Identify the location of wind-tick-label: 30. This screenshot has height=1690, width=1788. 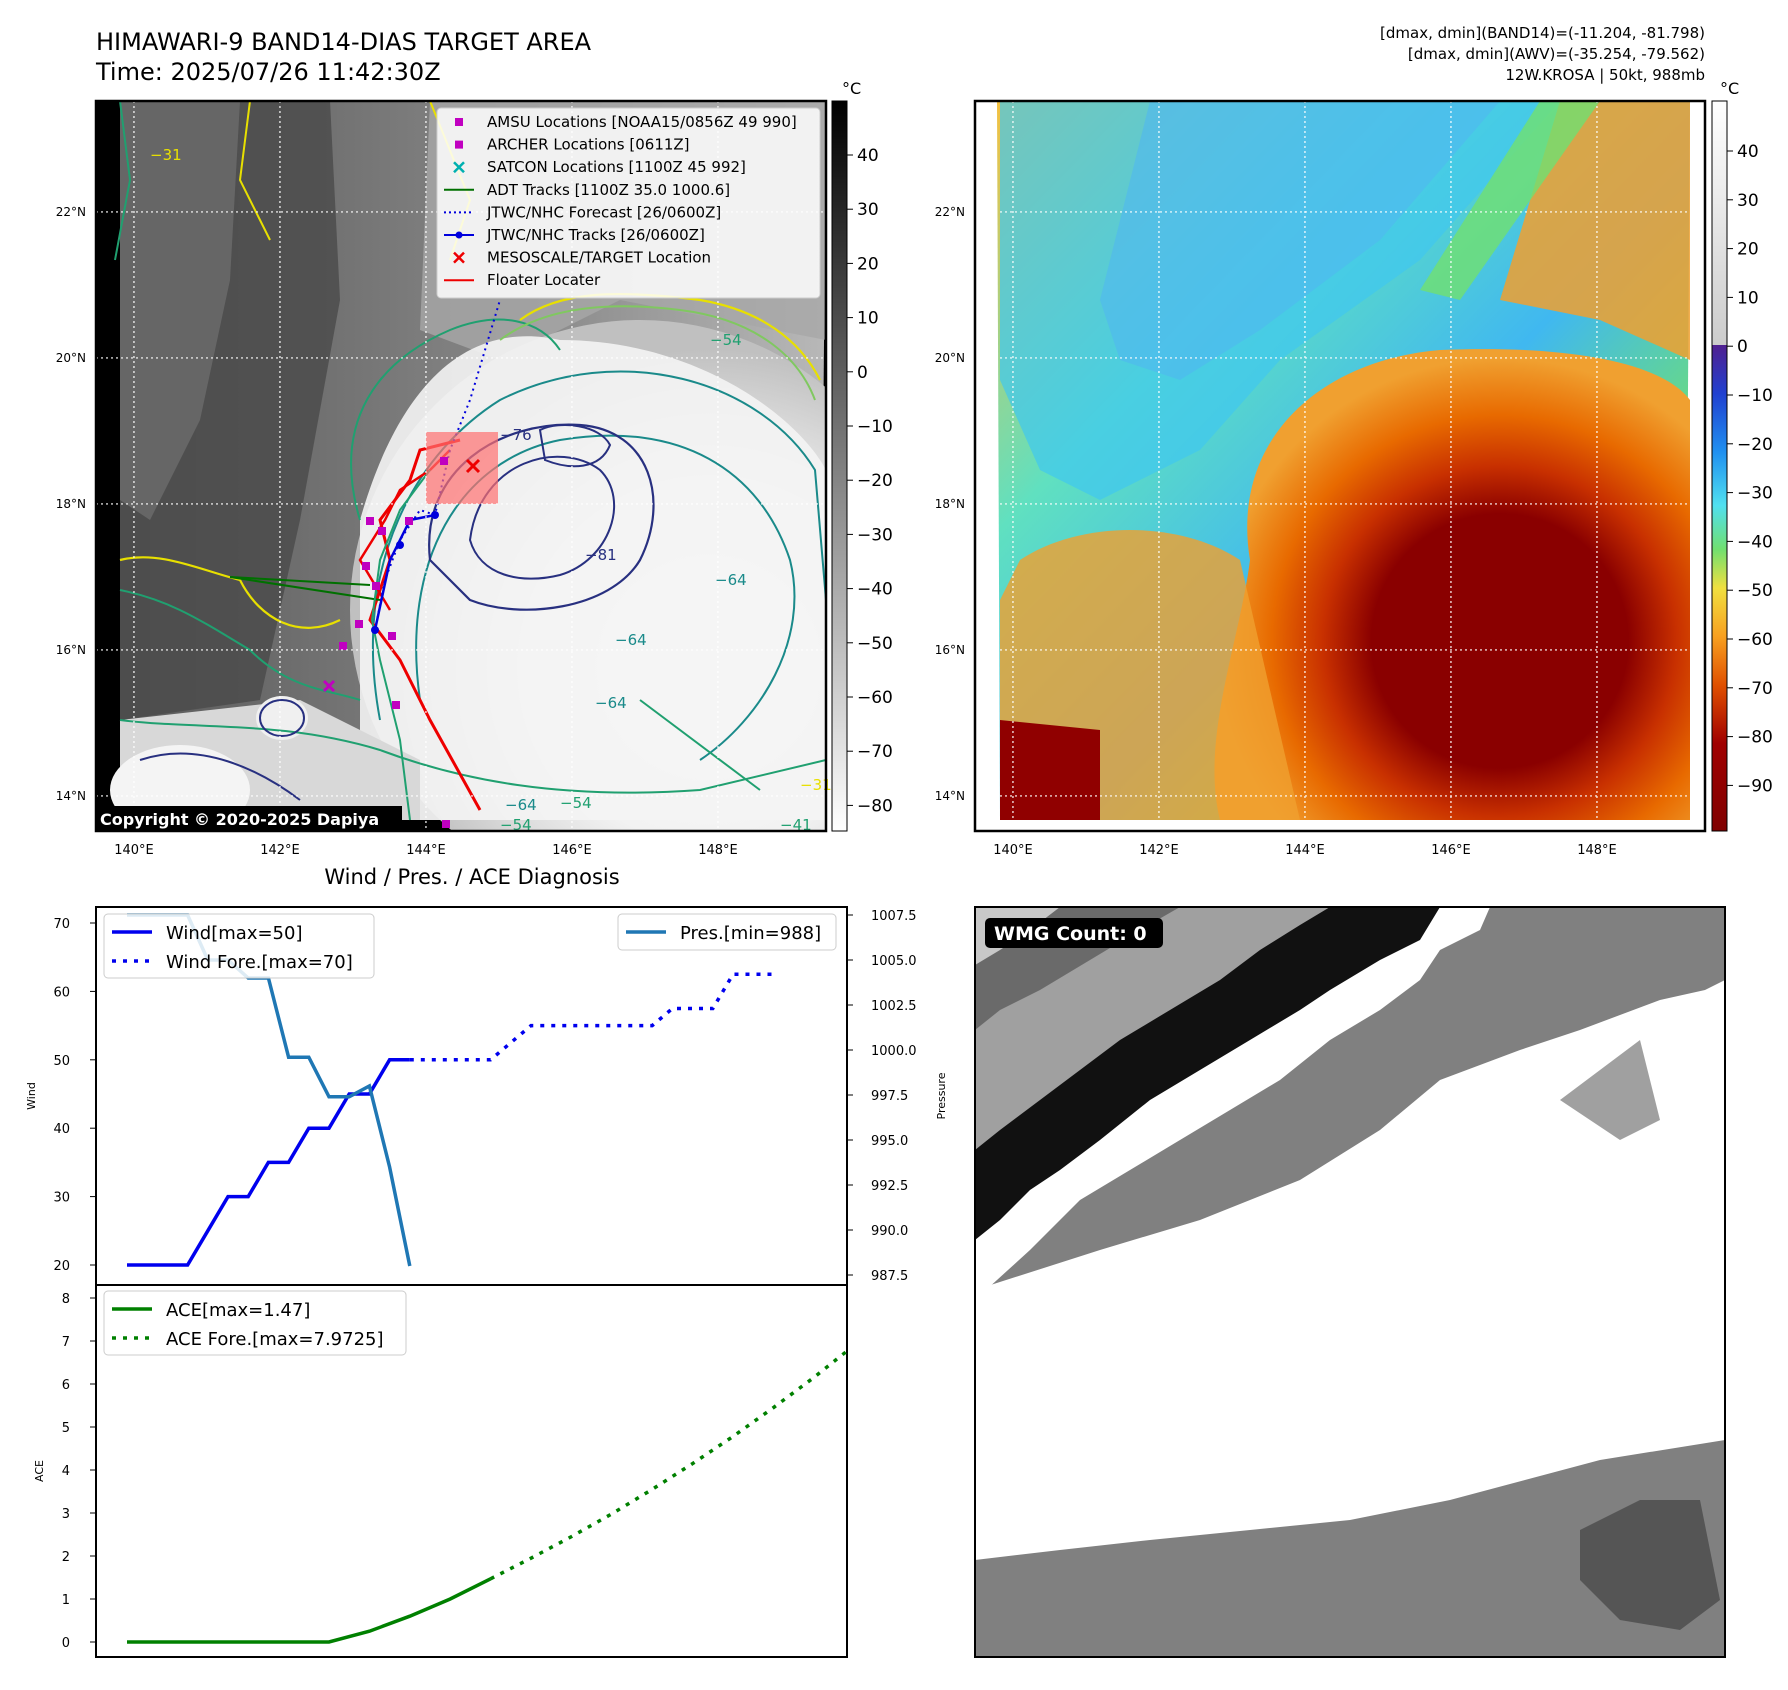
(61, 1198).